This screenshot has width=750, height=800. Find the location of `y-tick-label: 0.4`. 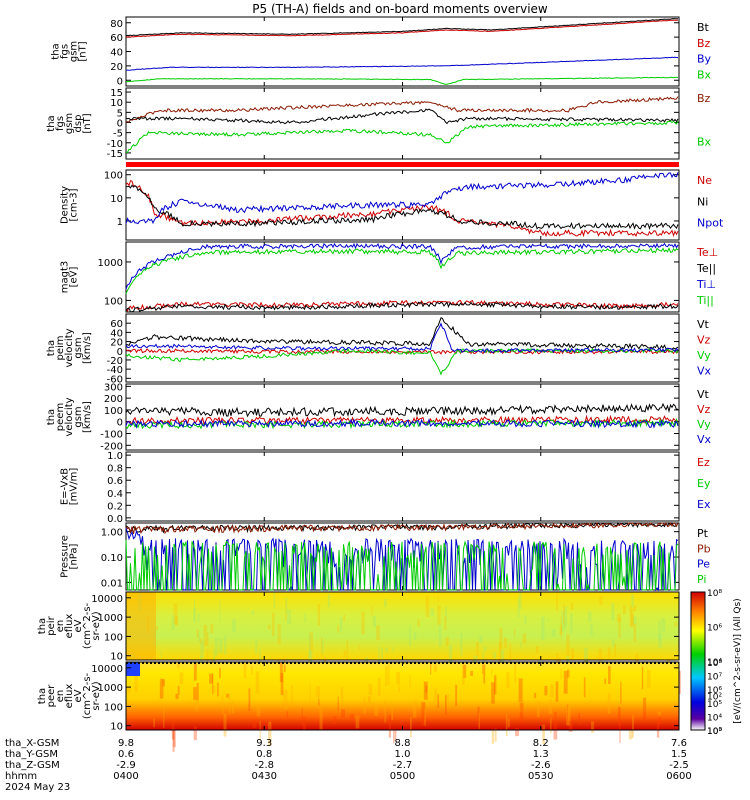

y-tick-label: 0.4 is located at coordinates (115, 494).